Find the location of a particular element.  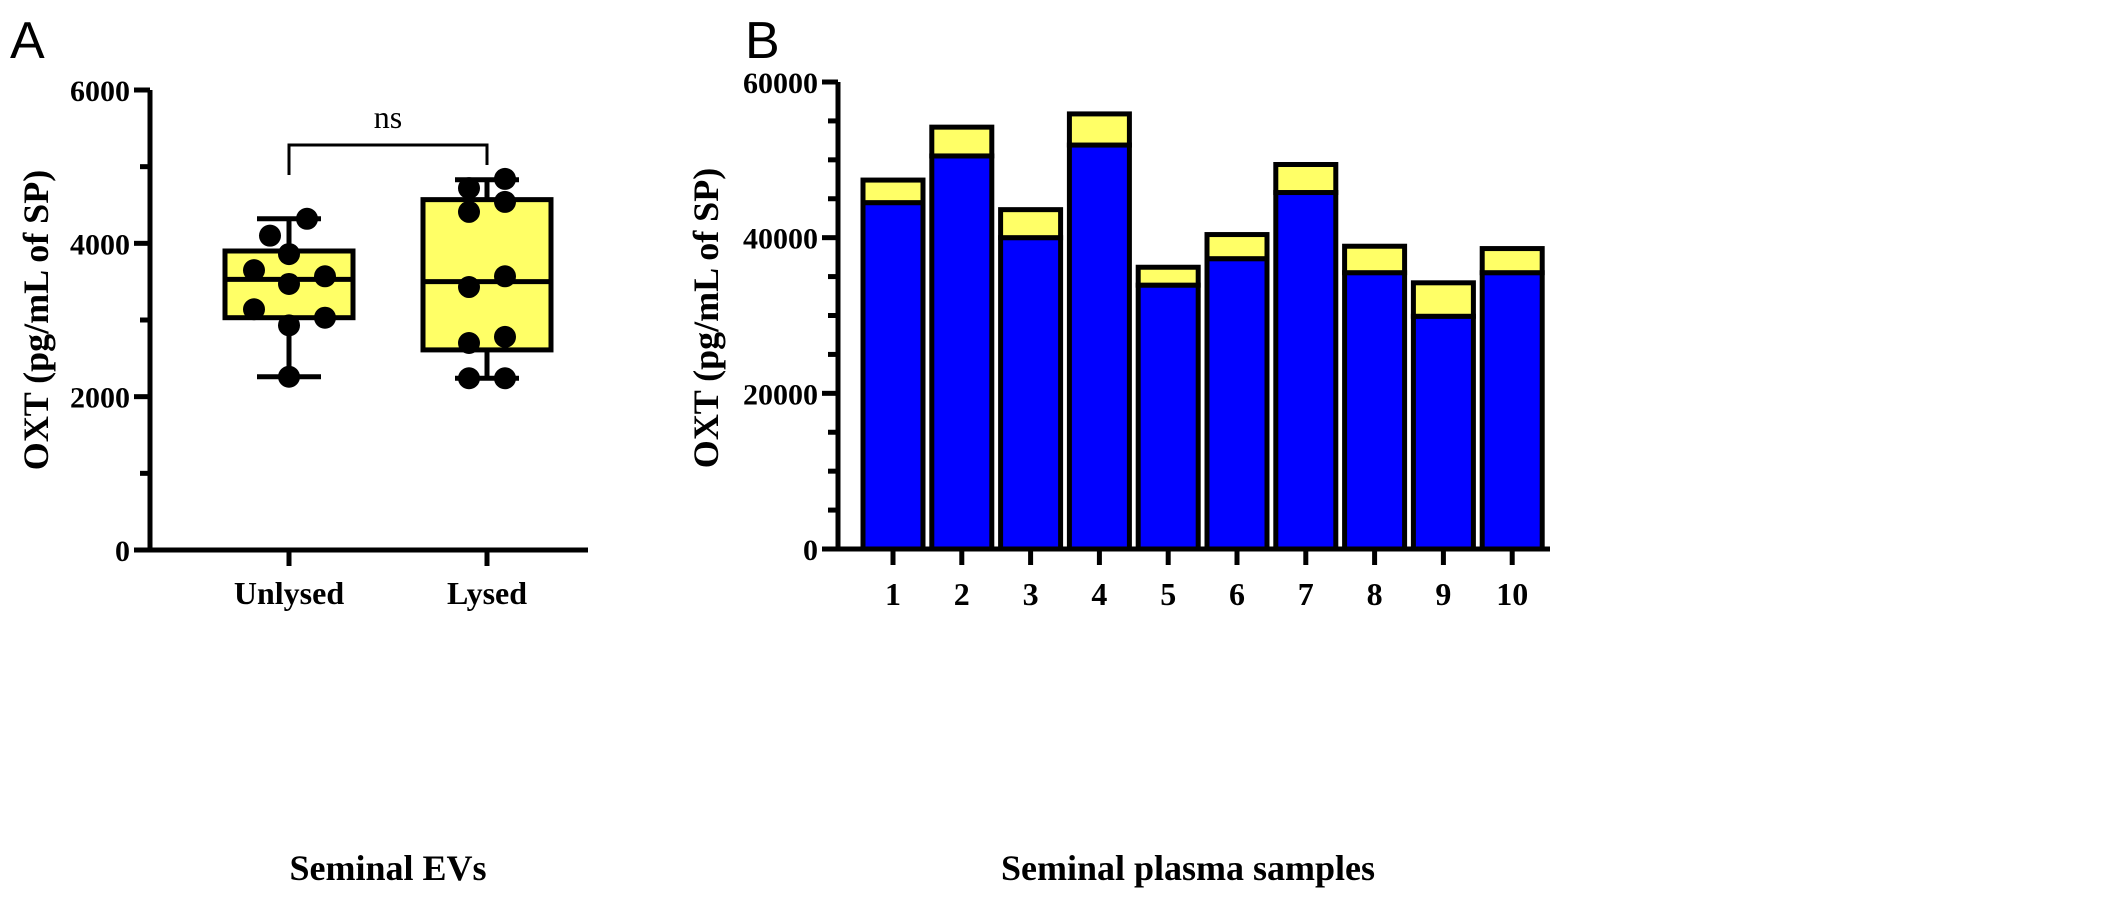

panel-a-label: A is located at coordinates (27, 41).